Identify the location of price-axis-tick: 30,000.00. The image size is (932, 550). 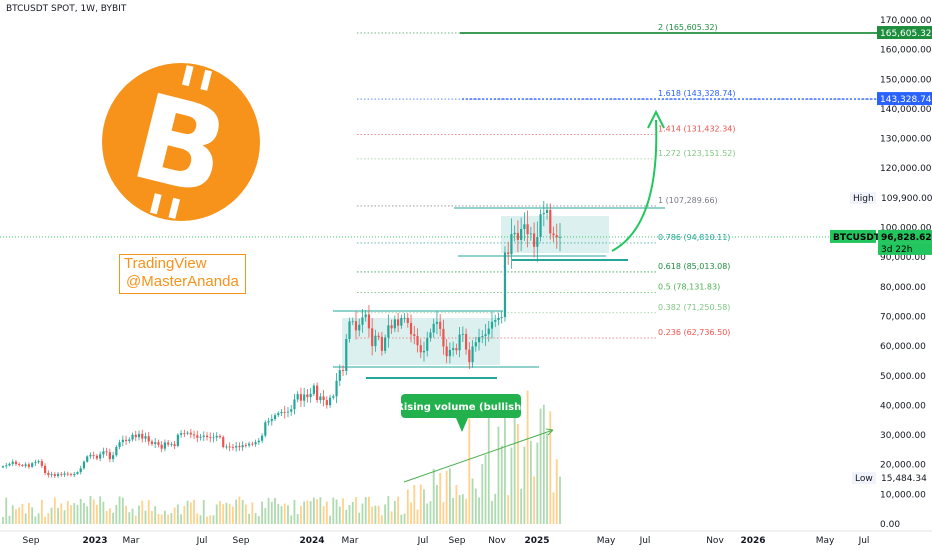
(903, 436).